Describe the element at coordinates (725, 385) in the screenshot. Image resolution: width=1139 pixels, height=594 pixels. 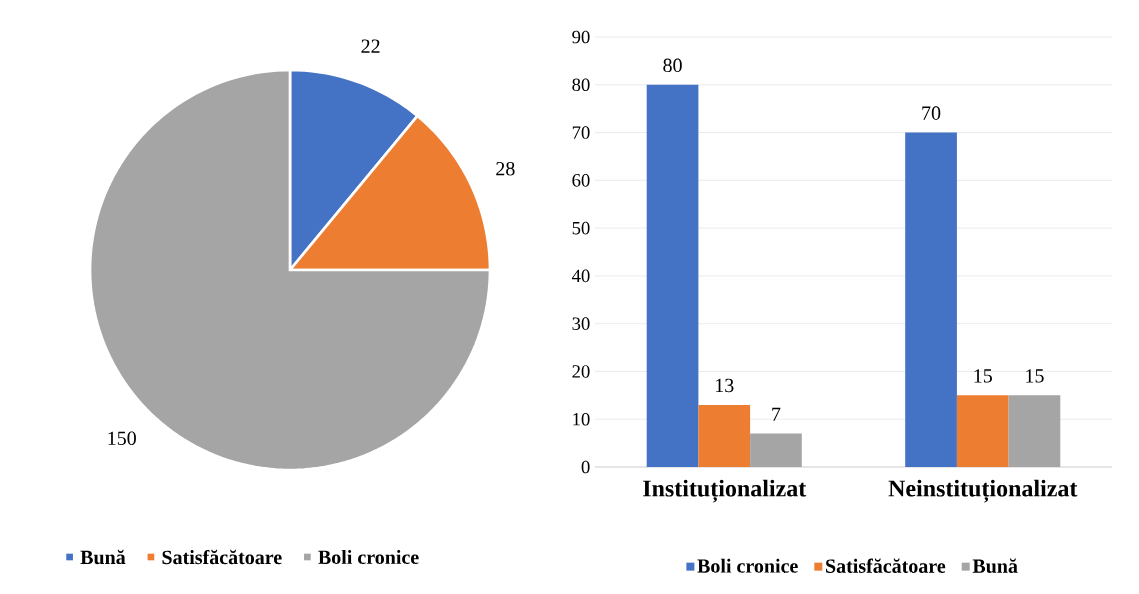
I see `data-label: 13` at that location.